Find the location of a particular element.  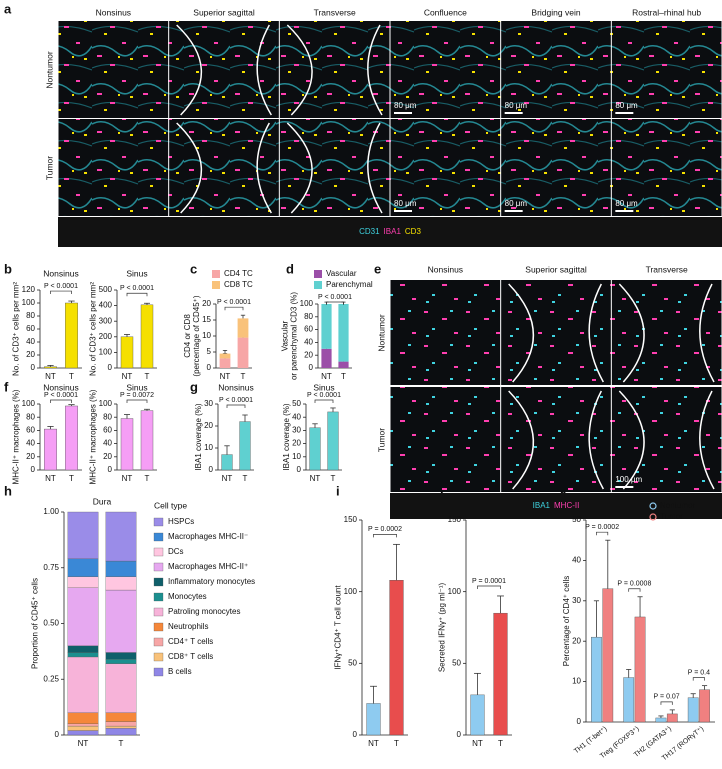

column-header: Transverse is located at coordinates (335, 12).